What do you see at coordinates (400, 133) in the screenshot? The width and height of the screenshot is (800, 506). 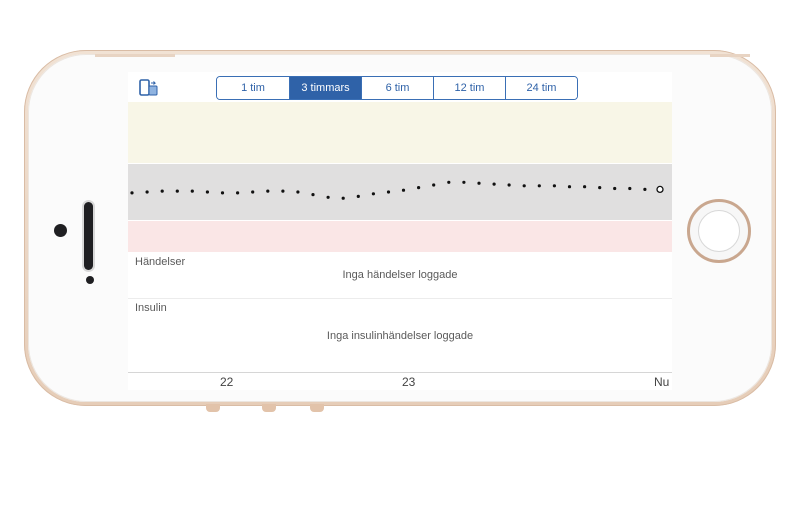 I see `high-range-band` at bounding box center [400, 133].